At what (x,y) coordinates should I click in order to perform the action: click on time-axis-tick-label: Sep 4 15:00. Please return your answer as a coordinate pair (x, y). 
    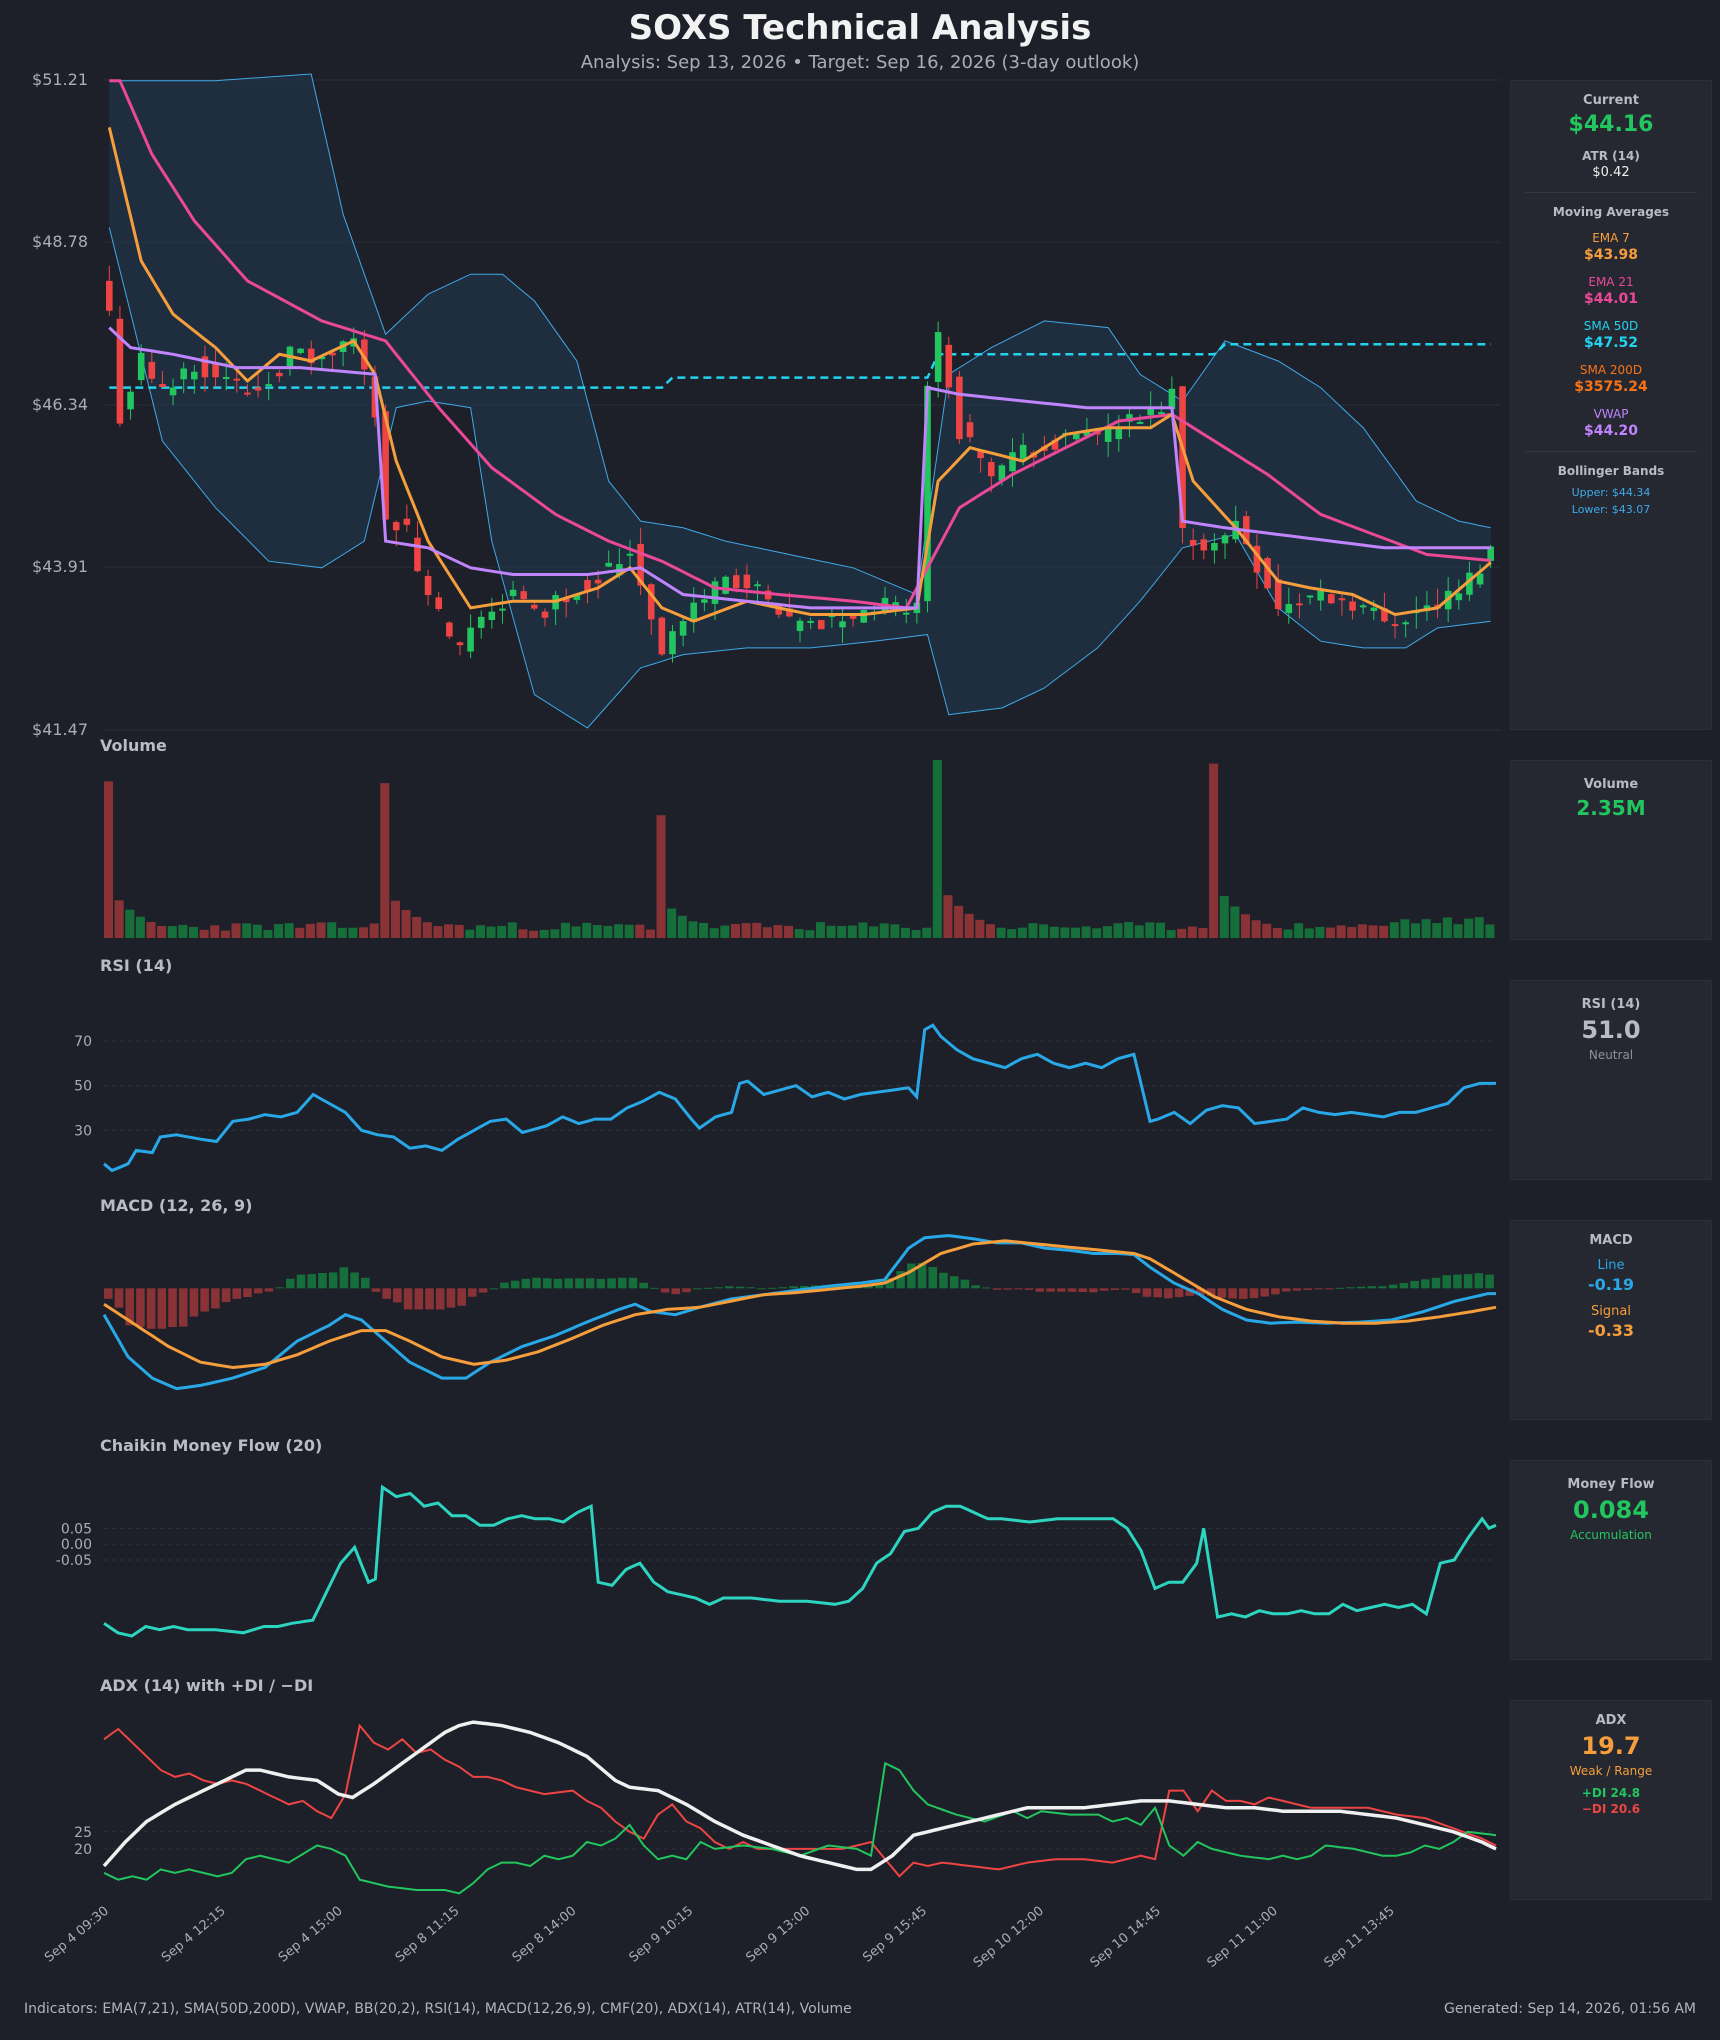
    Looking at the image, I should click on (311, 1935).